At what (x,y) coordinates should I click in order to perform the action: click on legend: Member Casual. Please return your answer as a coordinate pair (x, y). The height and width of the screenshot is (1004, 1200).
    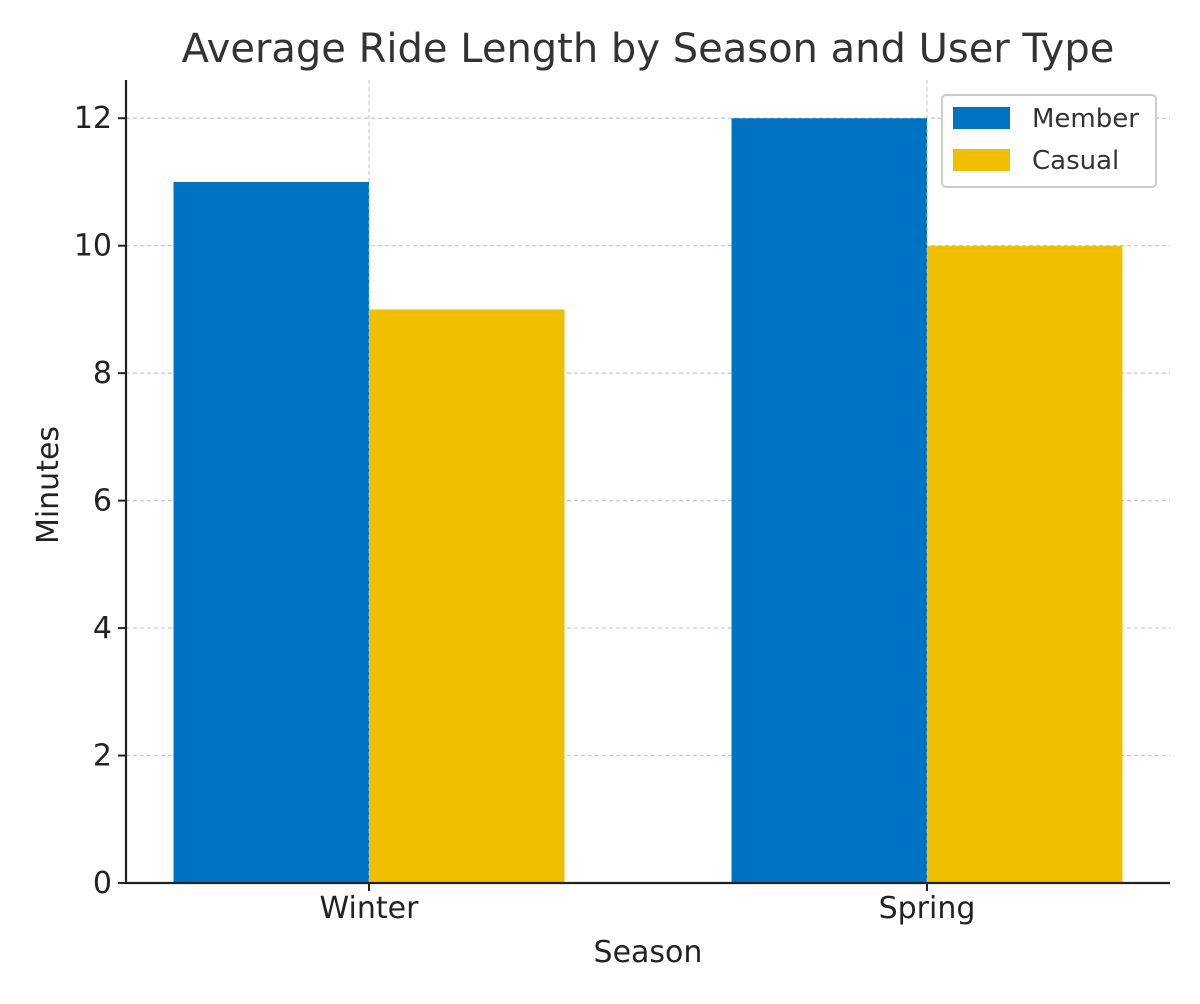
    Looking at the image, I should click on (1049, 141).